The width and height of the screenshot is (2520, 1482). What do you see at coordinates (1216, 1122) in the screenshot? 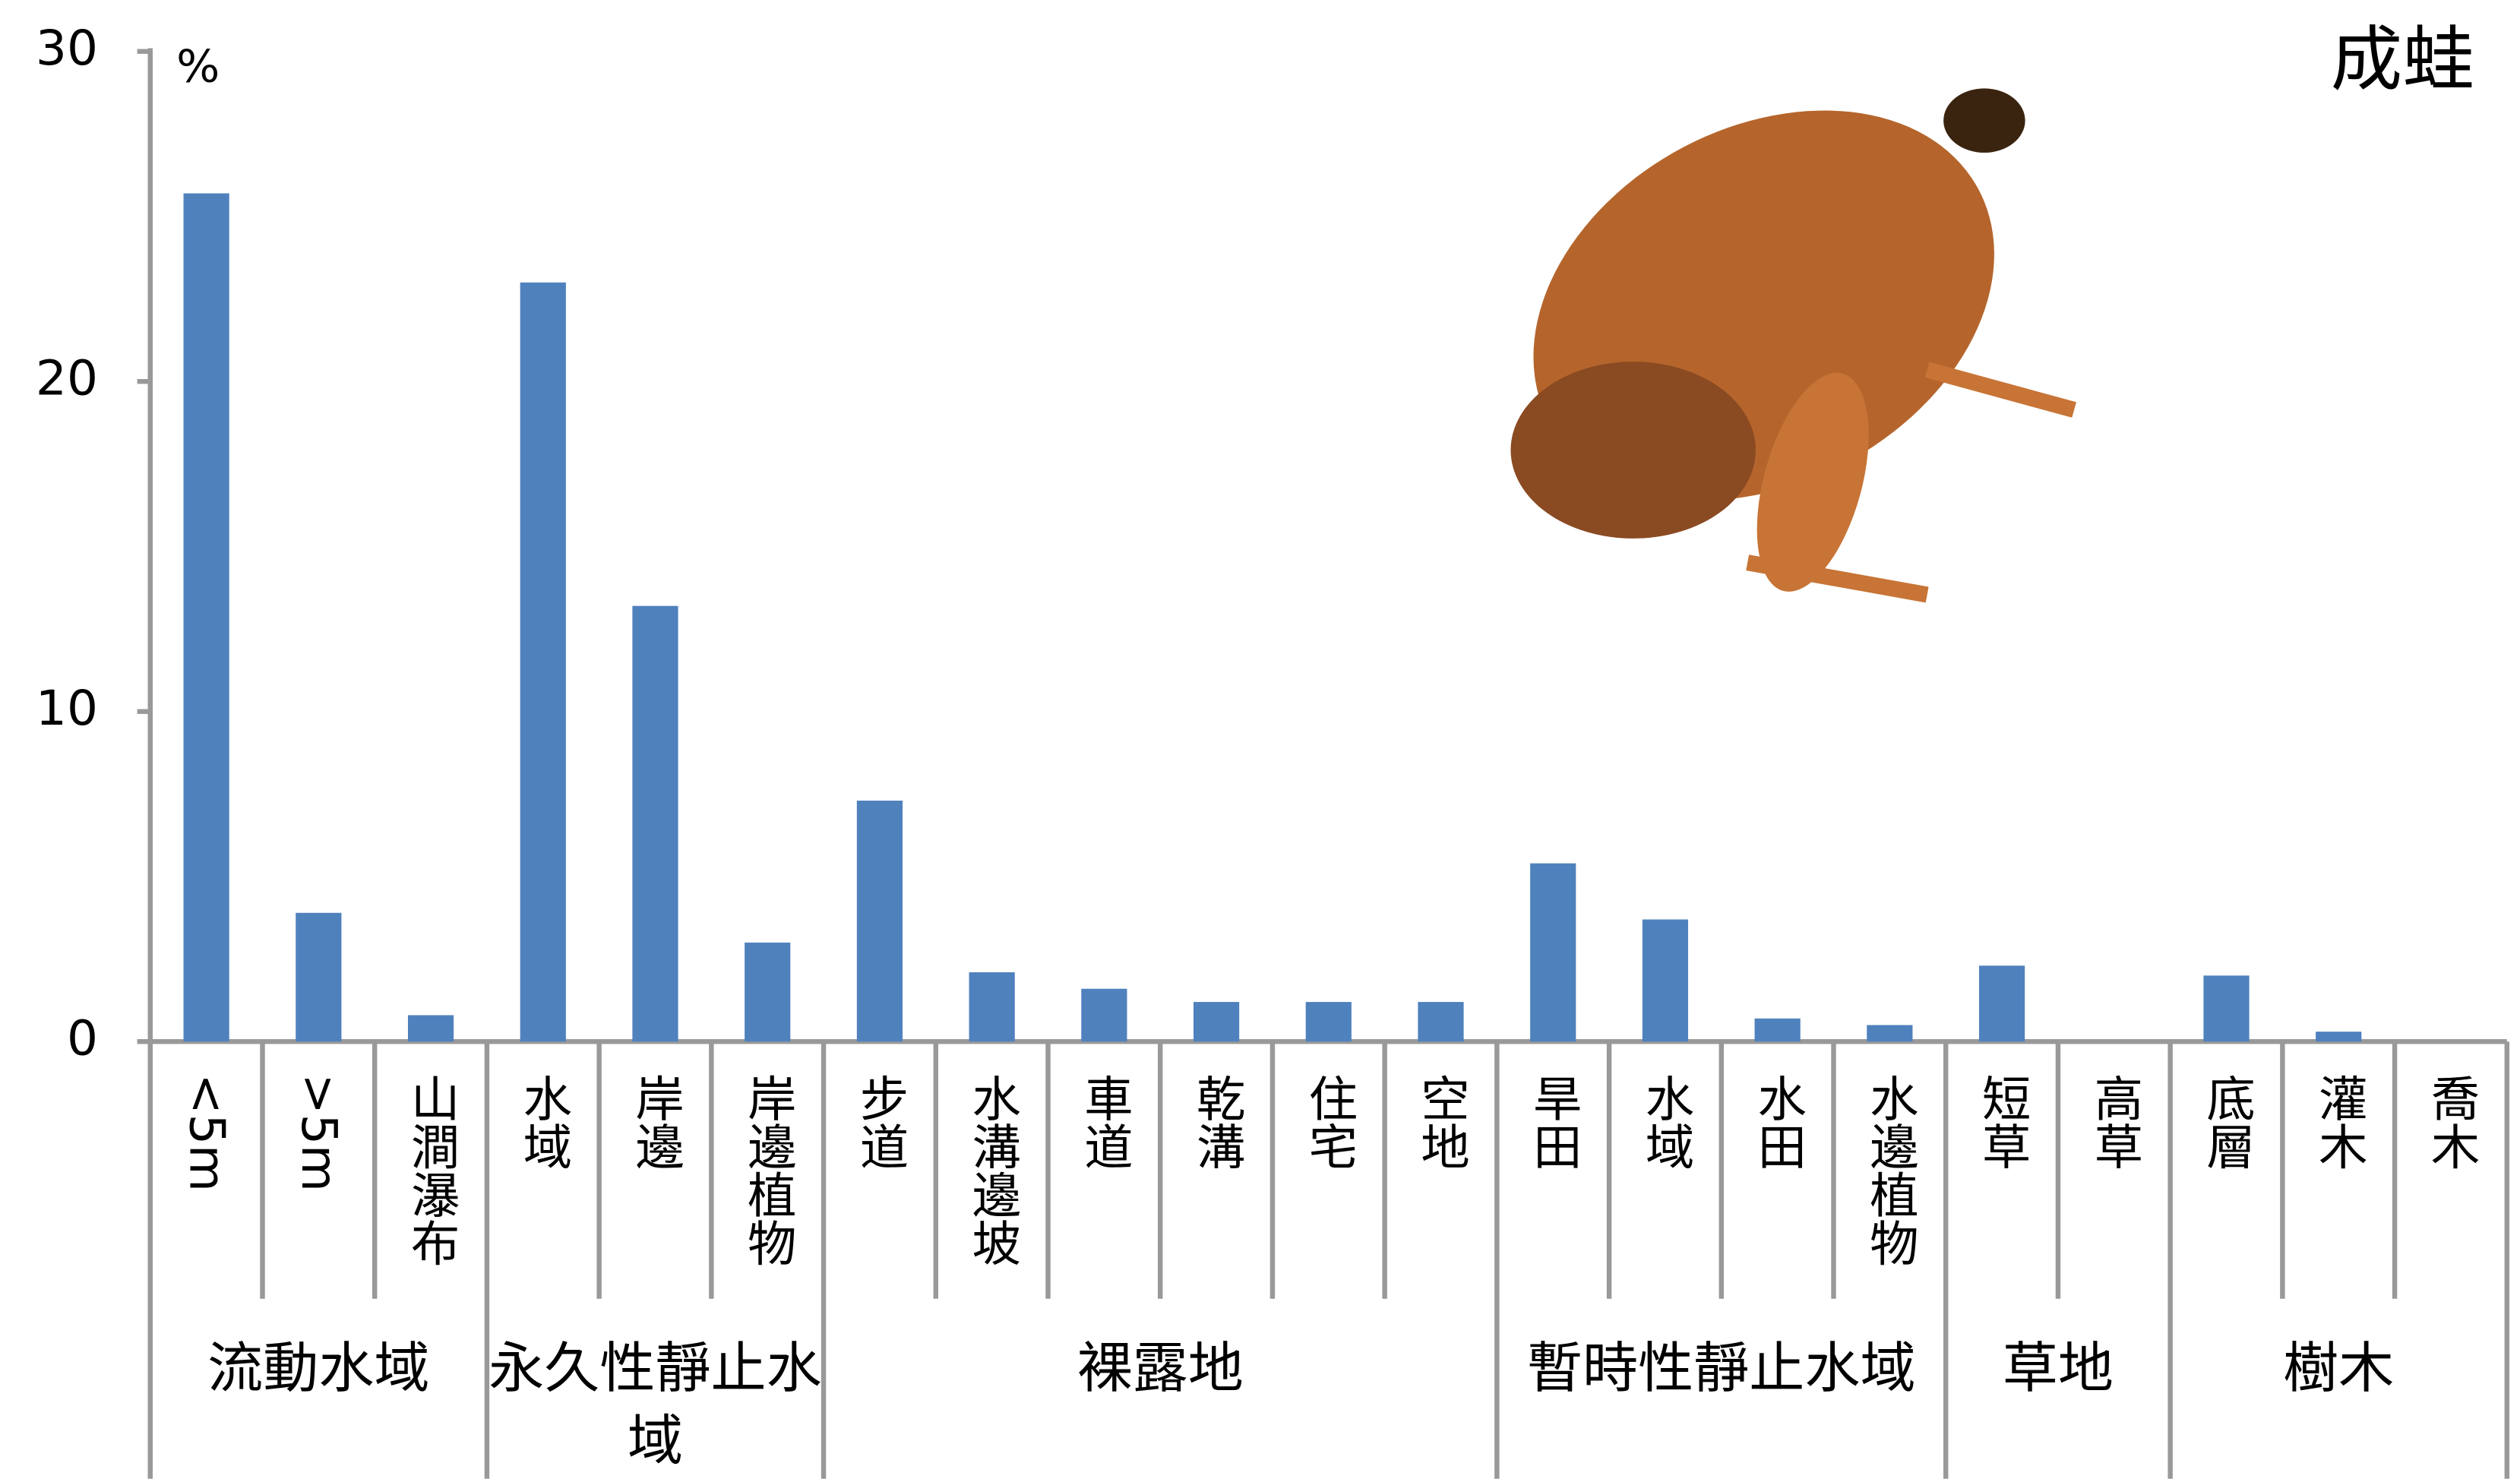
I see `x-tick-label: 乾溝` at bounding box center [1216, 1122].